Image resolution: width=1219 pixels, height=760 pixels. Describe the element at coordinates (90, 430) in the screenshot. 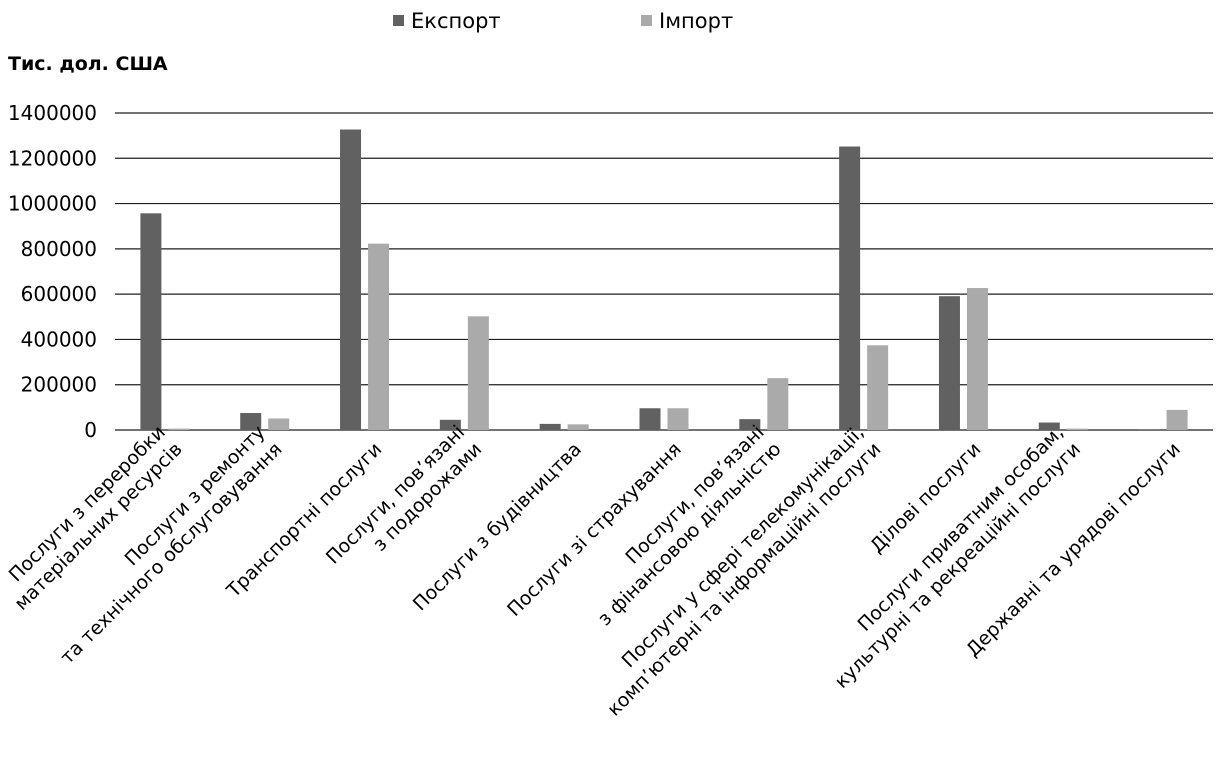

I see `y-tick-label: 0` at that location.